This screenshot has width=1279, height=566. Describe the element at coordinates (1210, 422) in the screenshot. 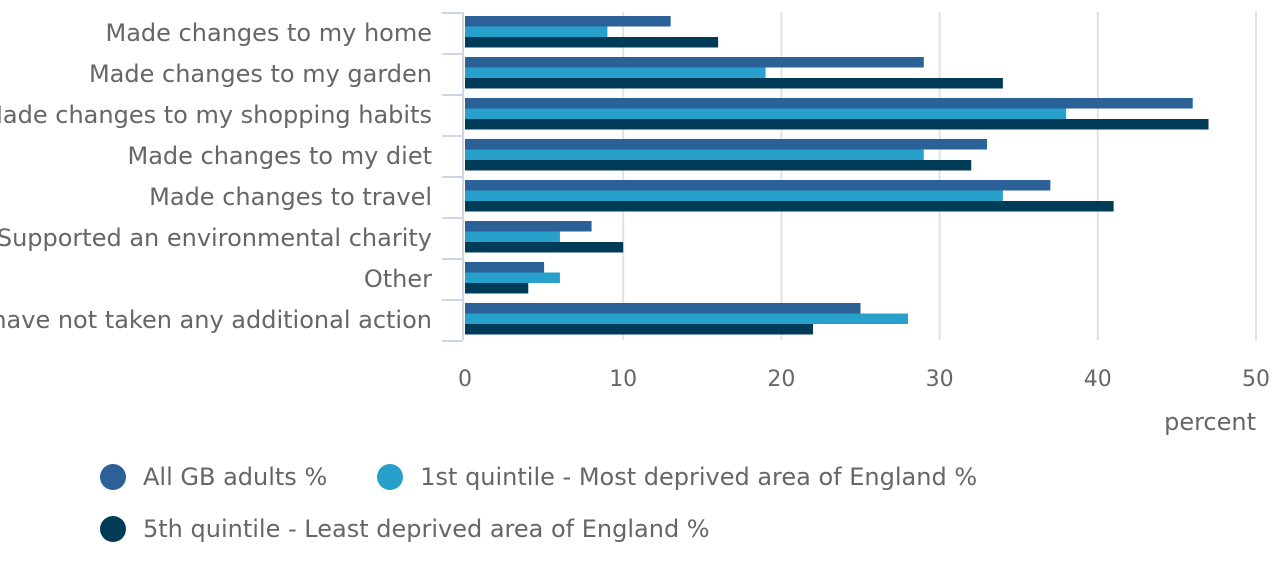

I see `x-axis-title: percent` at that location.